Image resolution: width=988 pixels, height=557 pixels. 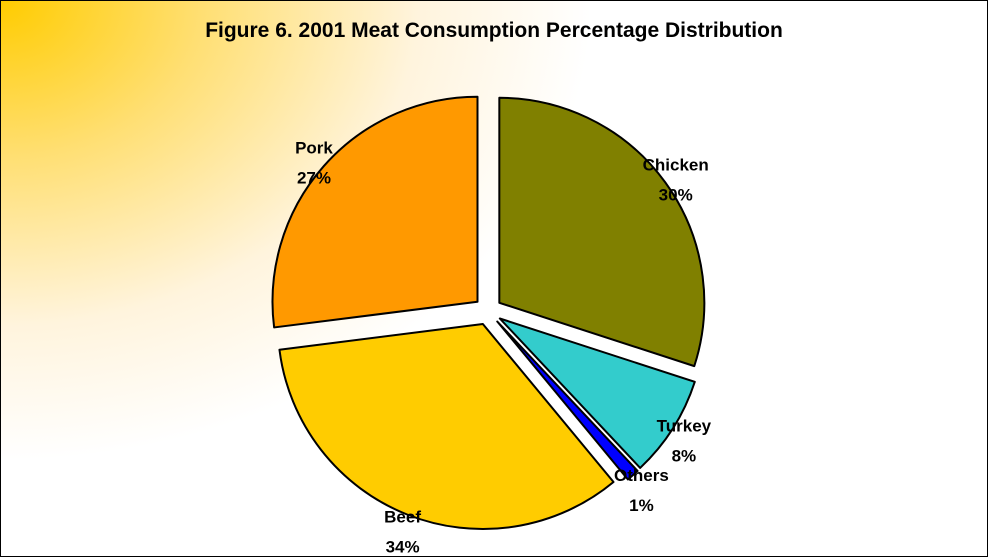 I want to click on slice-label-pork: Pork 27%, so click(x=314, y=163).